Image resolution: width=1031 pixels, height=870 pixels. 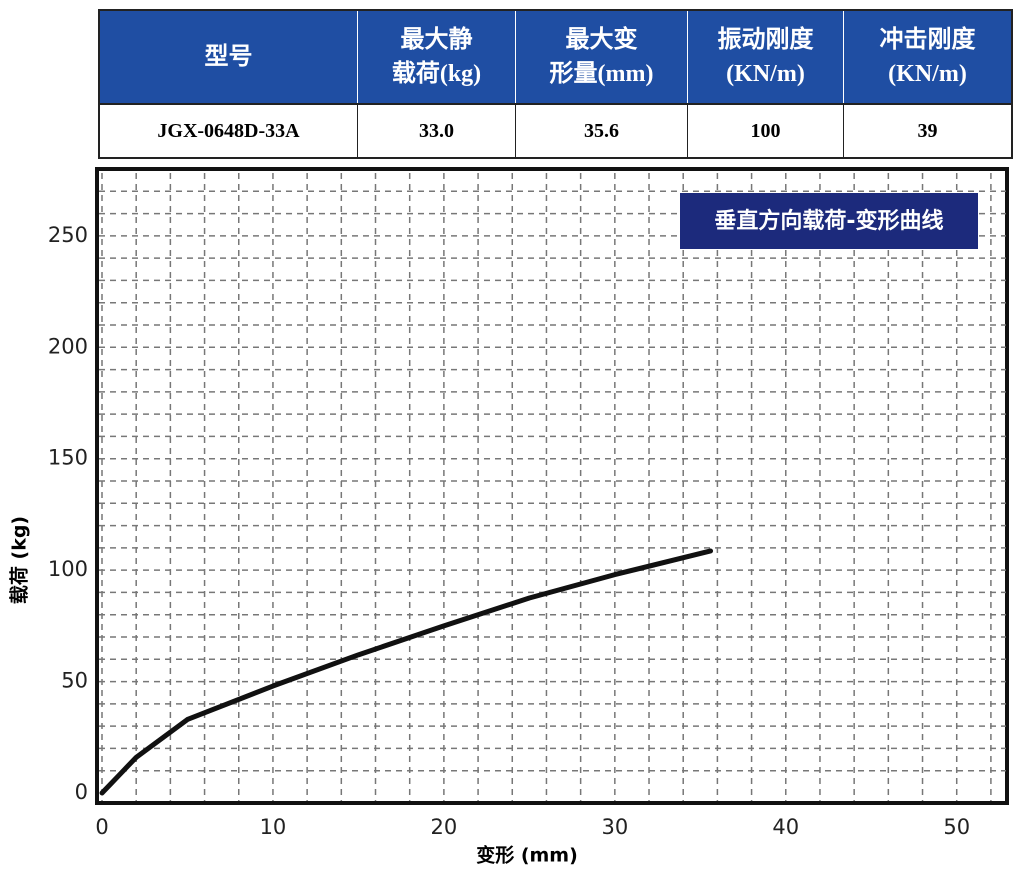 I want to click on cell: 100, so click(x=765, y=131).